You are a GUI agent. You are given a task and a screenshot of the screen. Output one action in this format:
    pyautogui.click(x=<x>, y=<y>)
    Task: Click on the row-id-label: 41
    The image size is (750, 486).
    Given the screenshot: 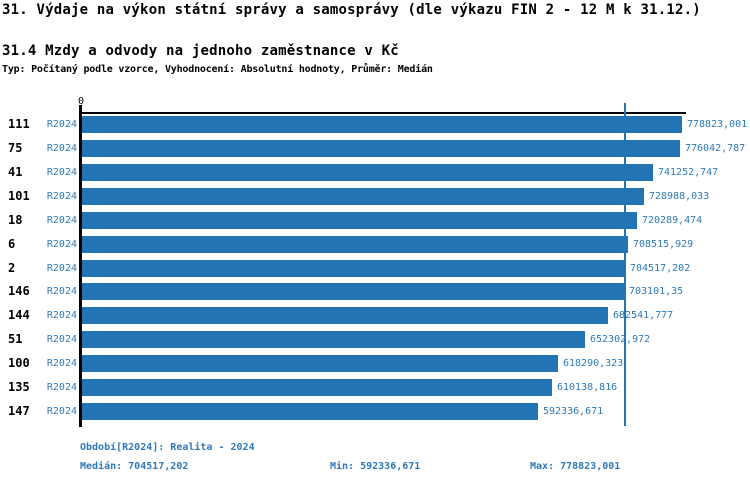 What is the action you would take?
    pyautogui.click(x=15, y=172)
    